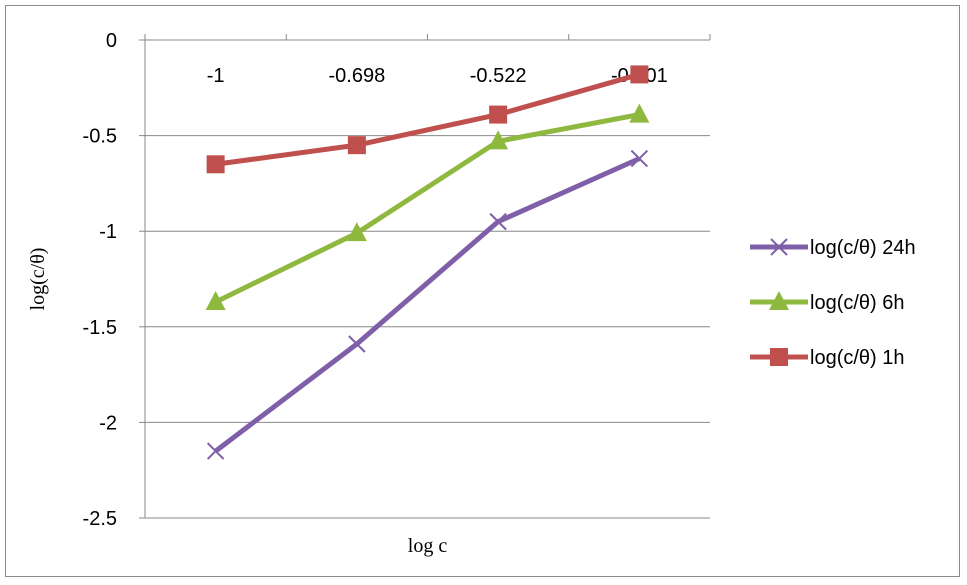 This screenshot has width=967, height=585. I want to click on y-tick-label: -1.5, so click(100, 328).